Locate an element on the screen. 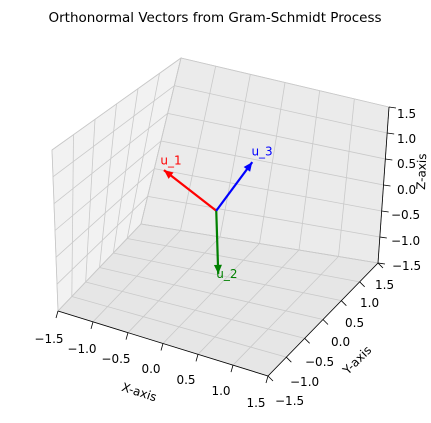  y-tick-labels: −1.5 −1.0 −0.5 0.0 0.5 1.0 1.5 is located at coordinates (334, 343).